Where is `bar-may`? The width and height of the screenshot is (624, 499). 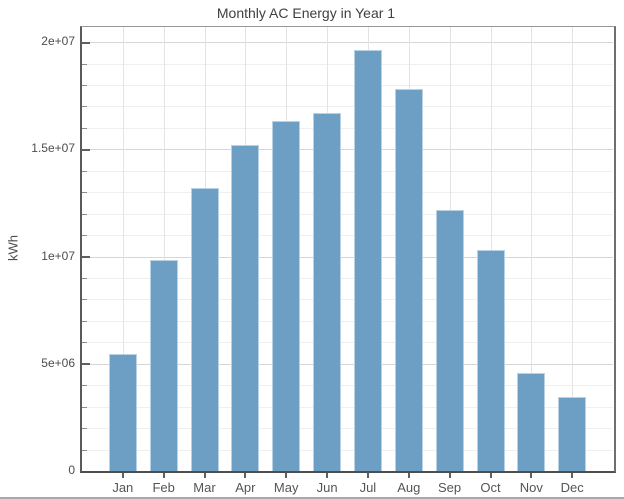
bar-may is located at coordinates (286, 296).